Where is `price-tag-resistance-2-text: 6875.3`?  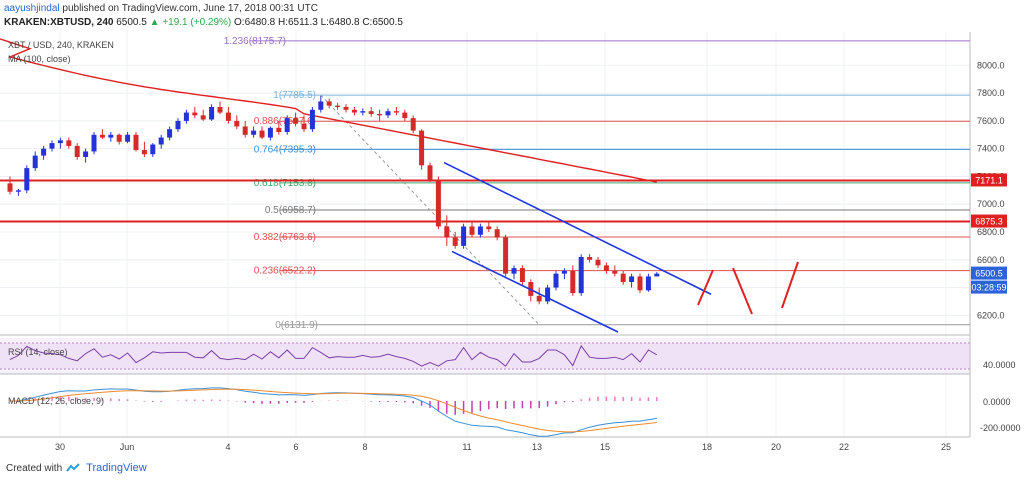
price-tag-resistance-2-text: 6875.3 is located at coordinates (989, 222).